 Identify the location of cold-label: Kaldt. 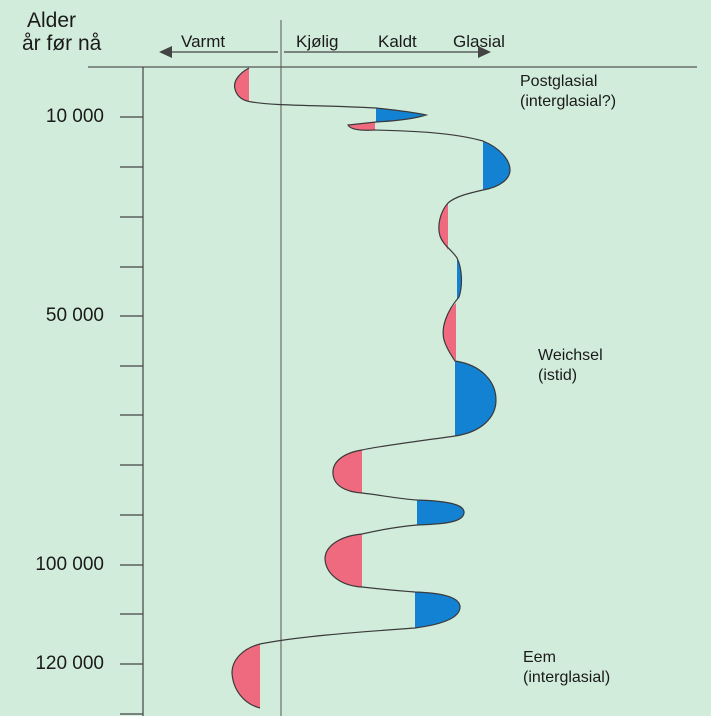
(397, 41).